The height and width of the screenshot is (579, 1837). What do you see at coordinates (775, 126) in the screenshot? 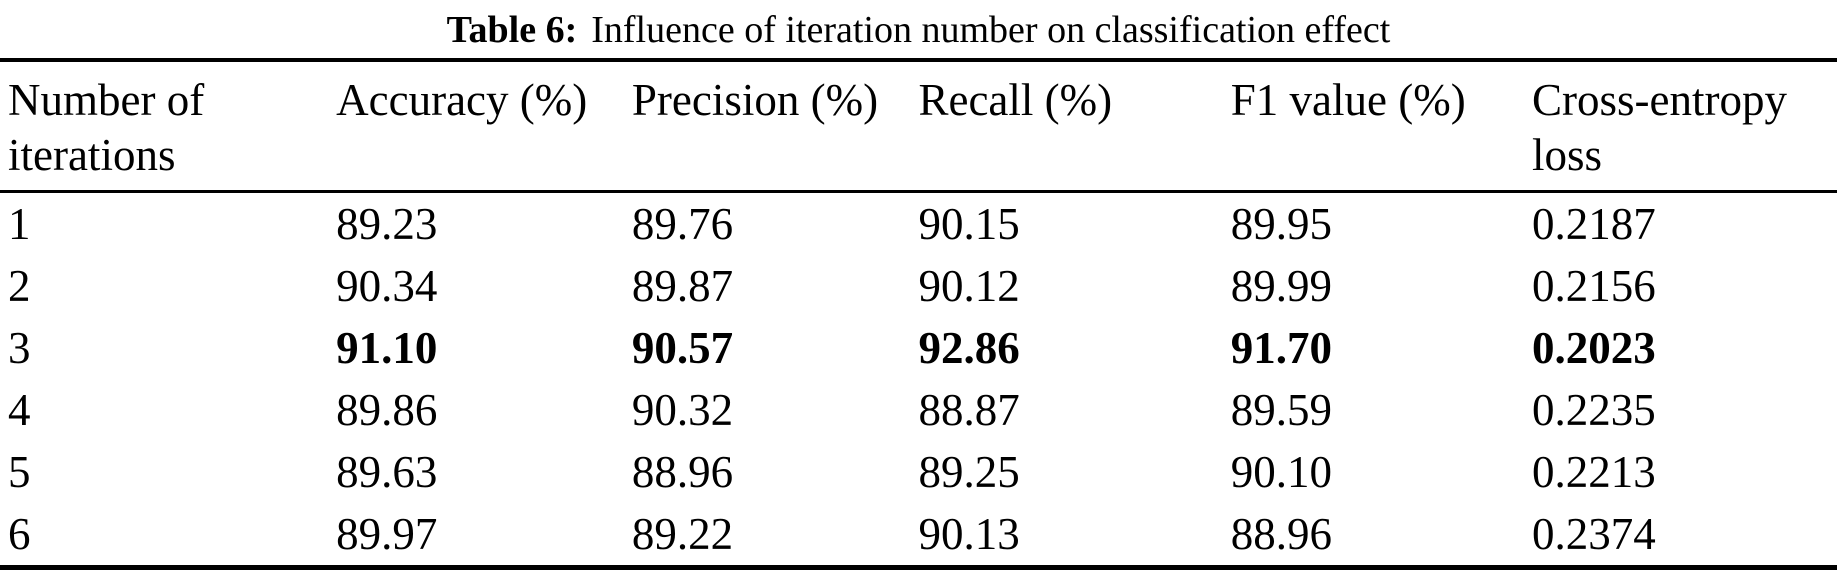
I see `column-header-precision: Precision (%)` at bounding box center [775, 126].